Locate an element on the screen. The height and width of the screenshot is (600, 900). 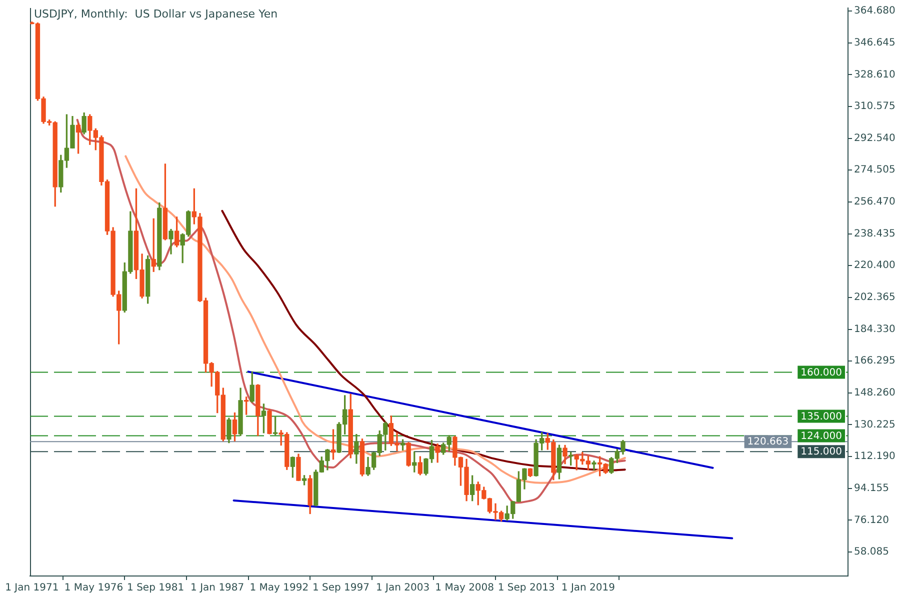
y-tick-label: 310.575 is located at coordinates (875, 106).